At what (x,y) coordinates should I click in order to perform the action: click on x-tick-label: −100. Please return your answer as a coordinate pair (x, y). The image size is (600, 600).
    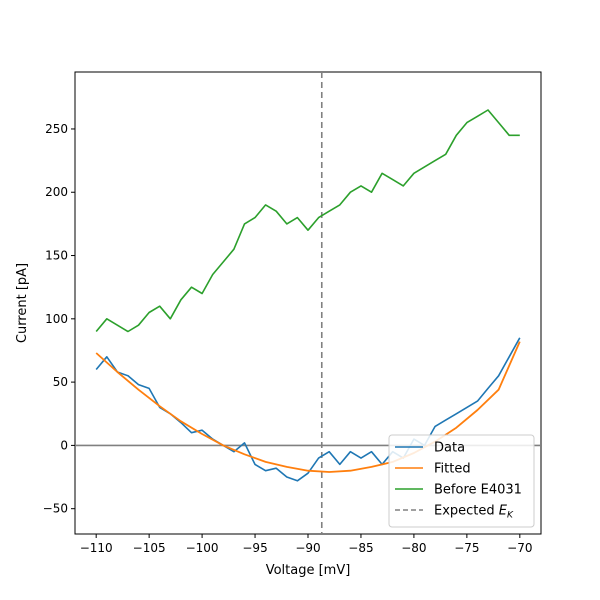
    Looking at the image, I should click on (202, 548).